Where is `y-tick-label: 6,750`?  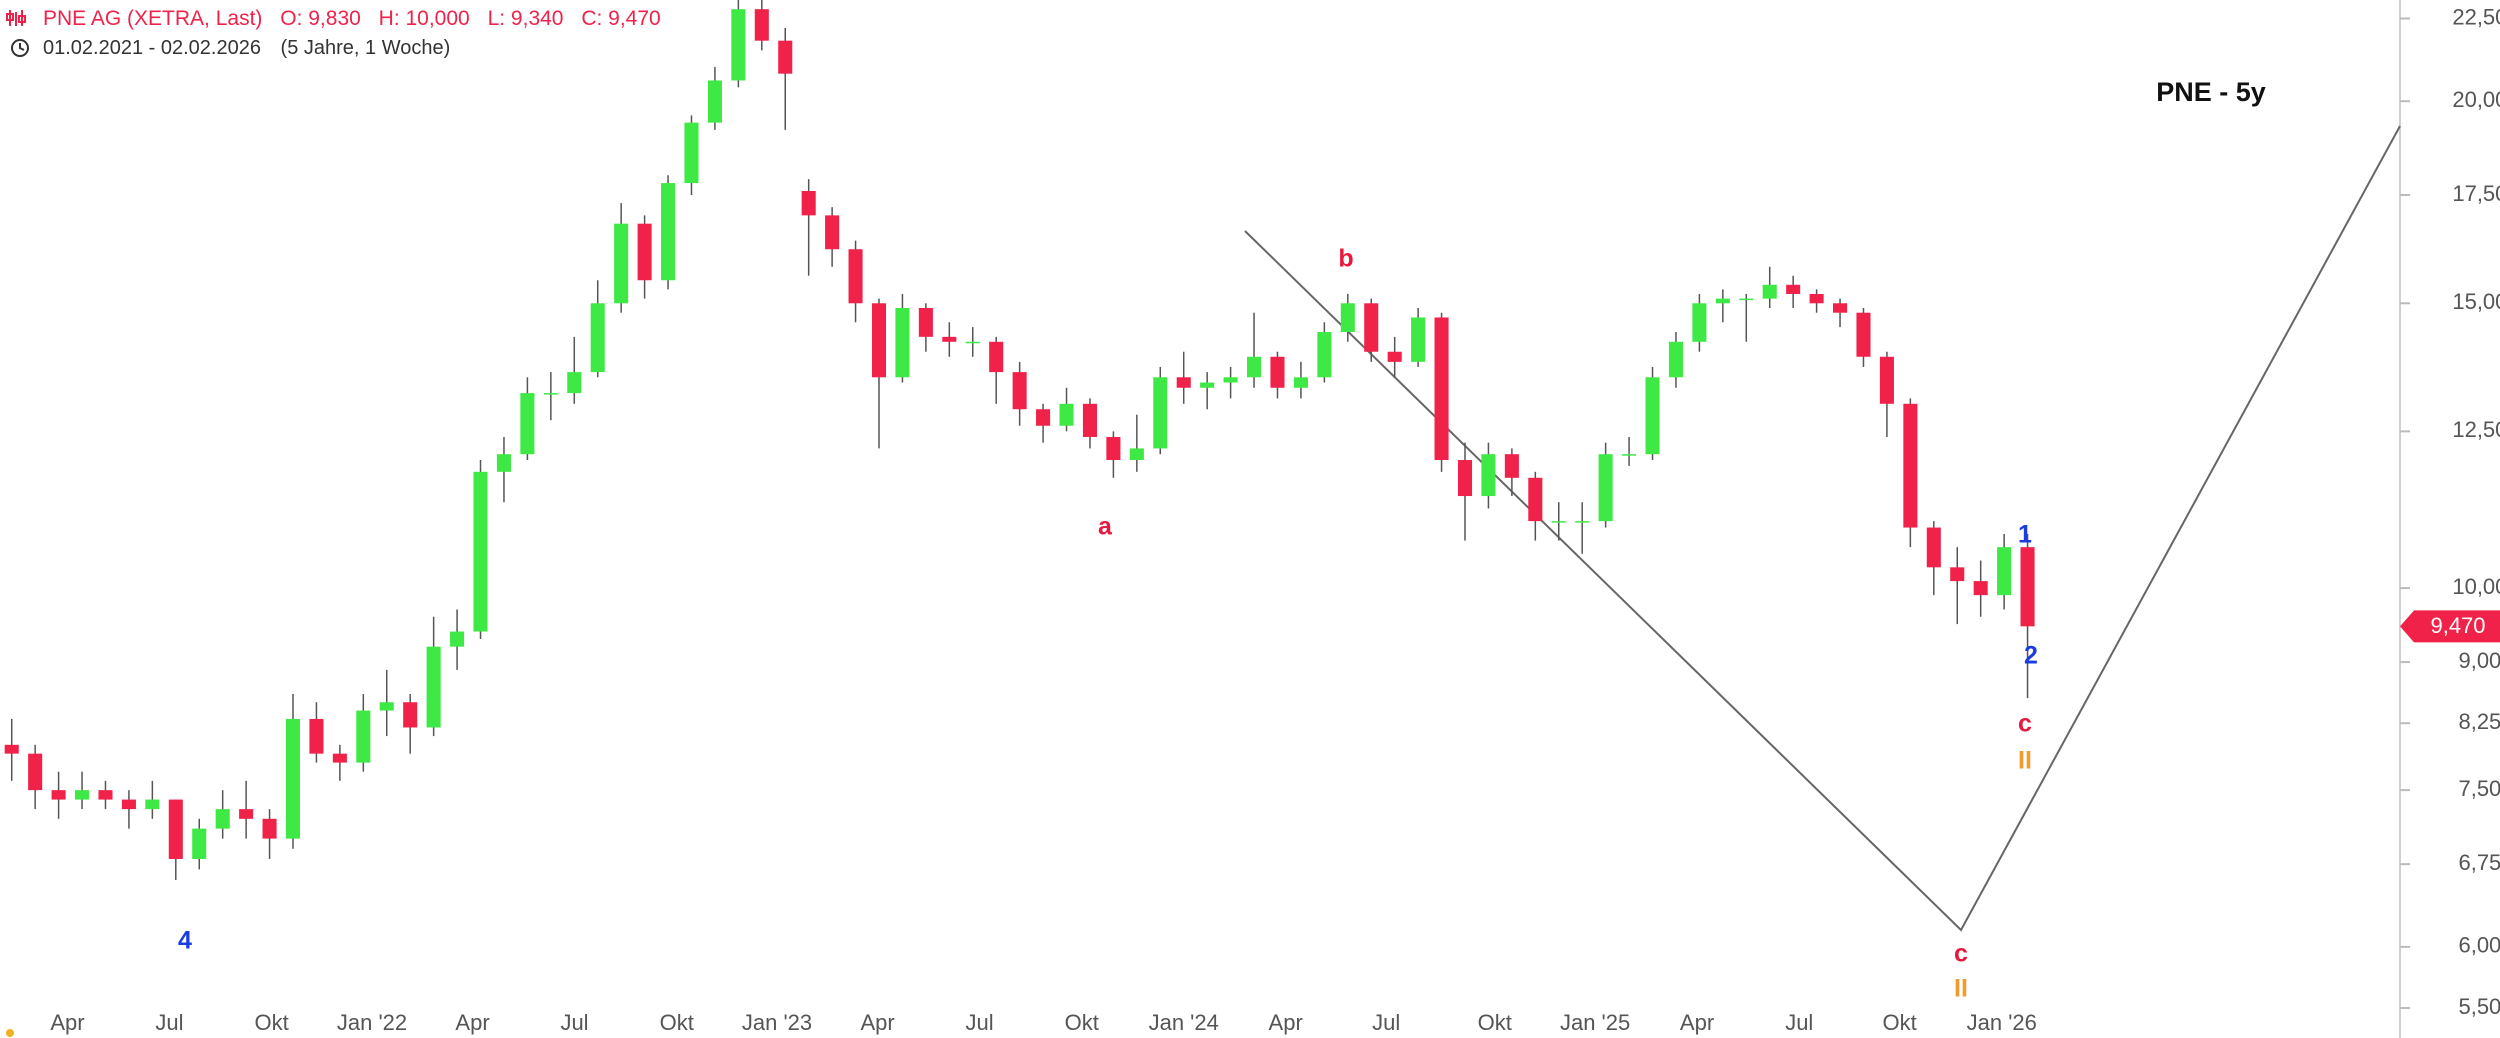 y-tick-label: 6,750 is located at coordinates (2479, 862).